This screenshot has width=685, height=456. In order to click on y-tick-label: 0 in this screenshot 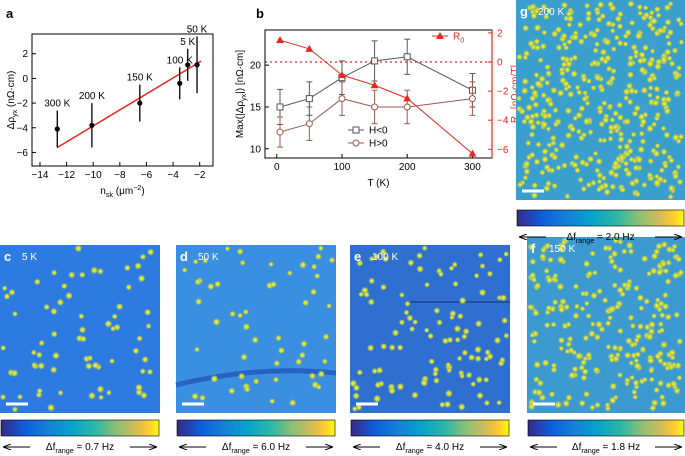, I will do `click(25, 79)`.